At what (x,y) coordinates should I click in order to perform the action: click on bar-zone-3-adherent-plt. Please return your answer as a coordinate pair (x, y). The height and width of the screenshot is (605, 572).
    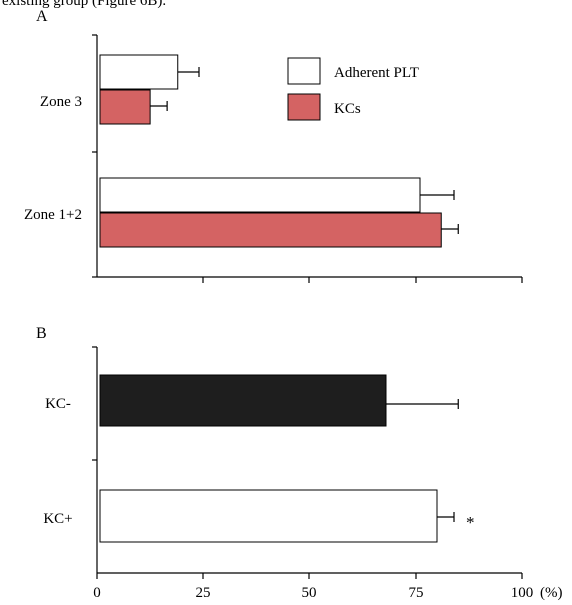
    Looking at the image, I should click on (139, 72).